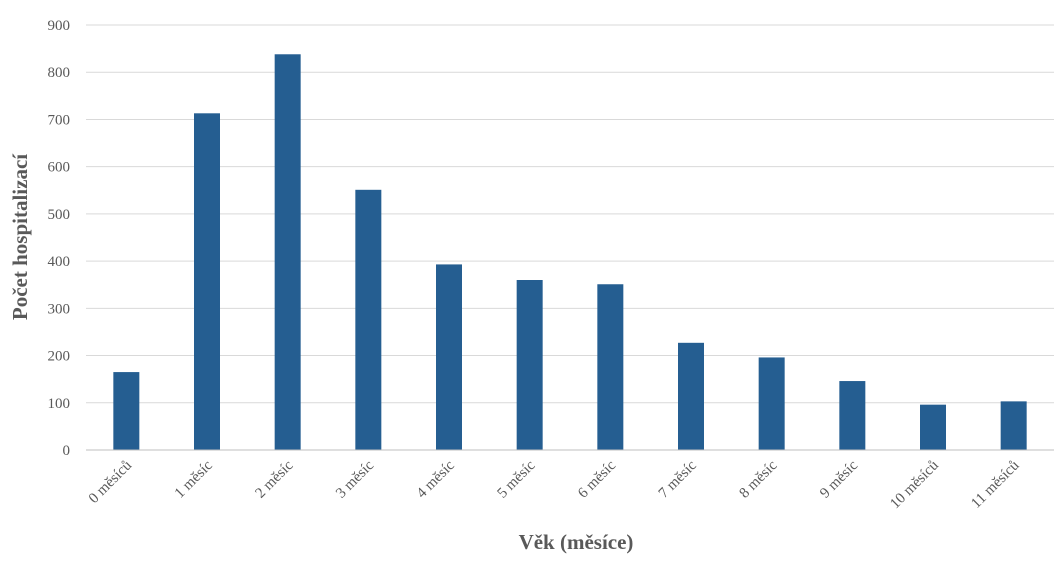 This screenshot has height=563, width=1054. What do you see at coordinates (59, 26) in the screenshot?
I see `y-tick-label: 900` at bounding box center [59, 26].